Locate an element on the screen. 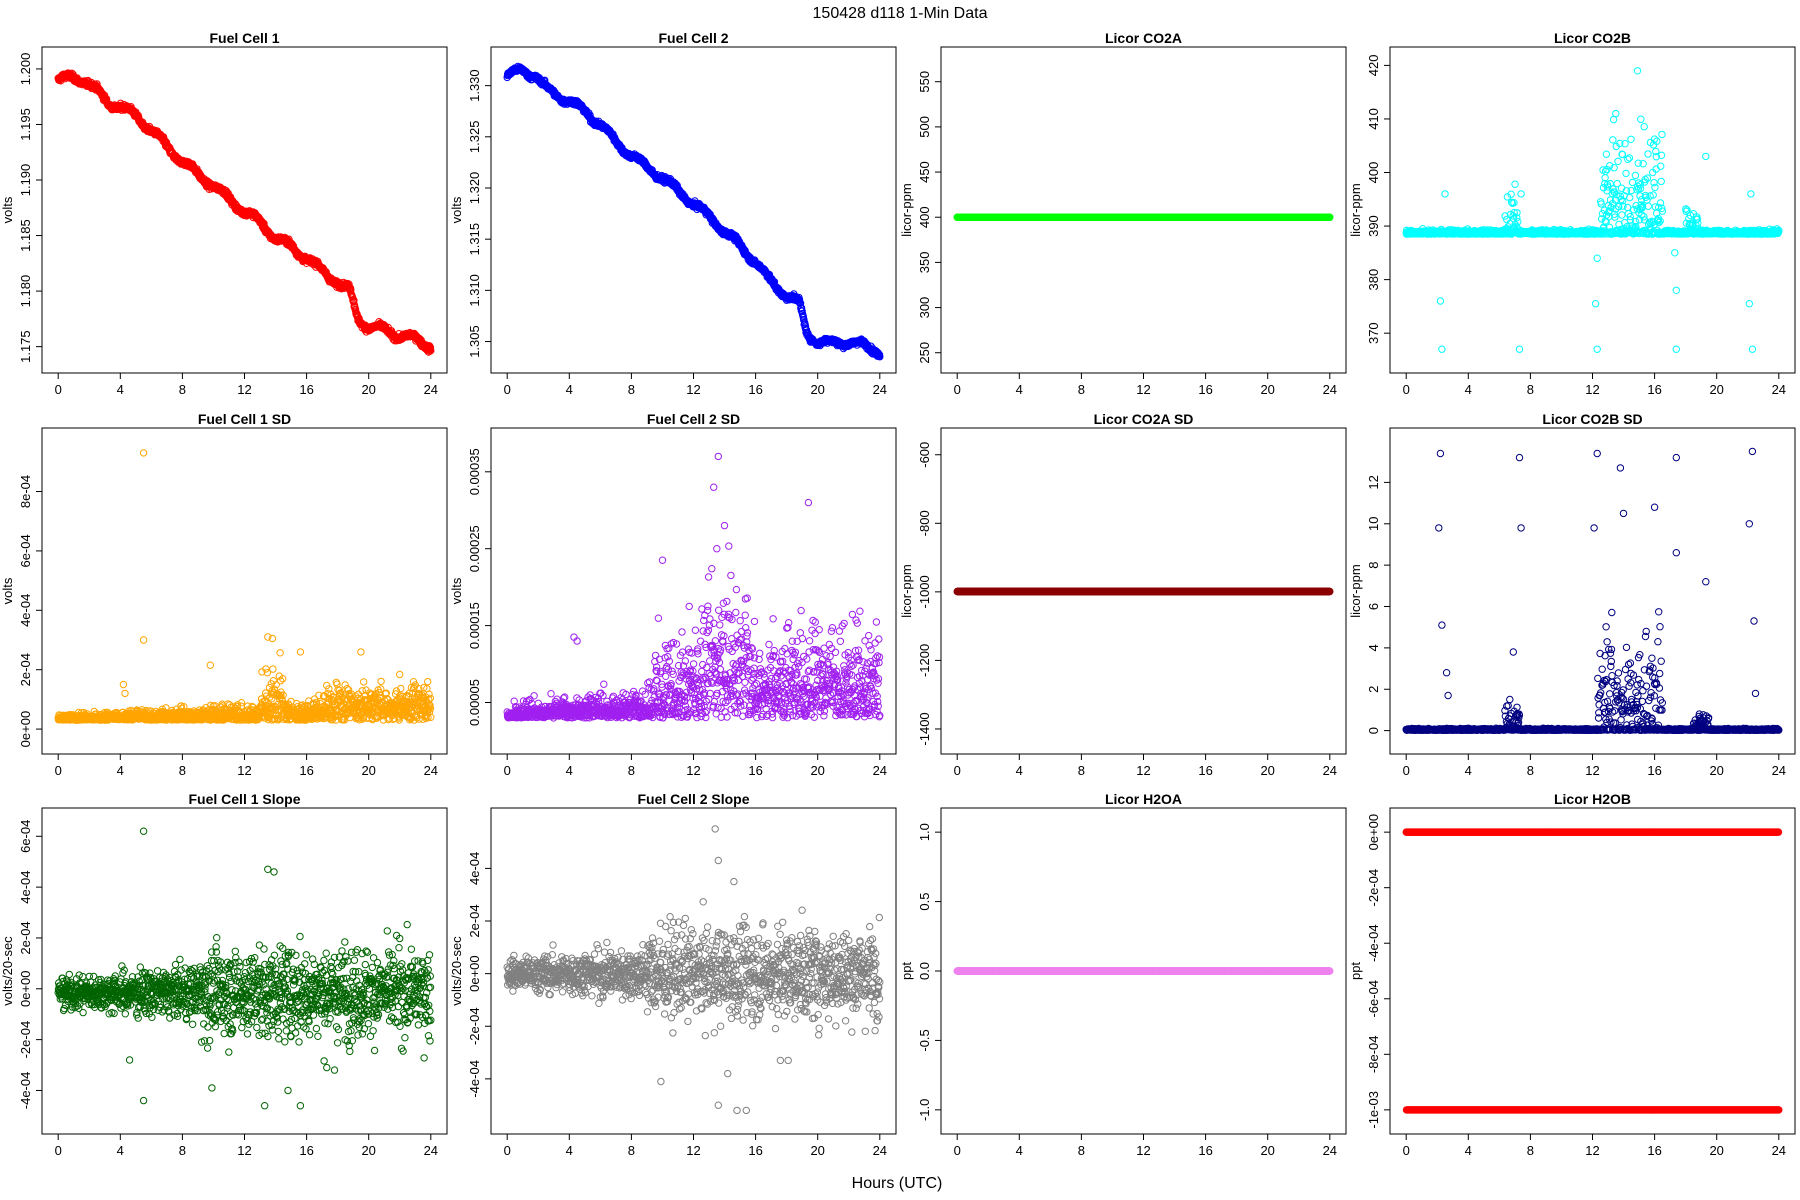 Image resolution: width=1800 pixels, height=1200 pixels. panel-title: Fuel Cell 1 is located at coordinates (244, 38).